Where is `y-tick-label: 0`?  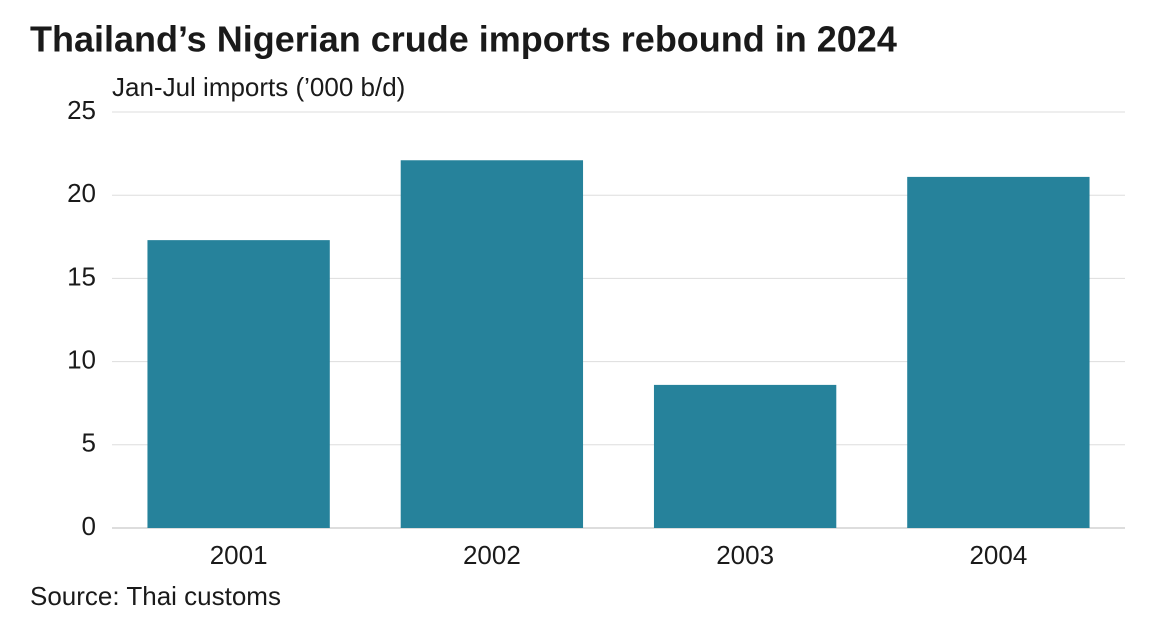
y-tick-label: 0 is located at coordinates (89, 526).